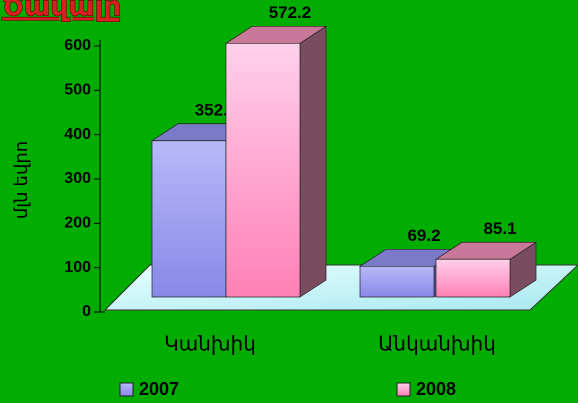  What do you see at coordinates (210, 344) in the screenshot?
I see `x-tick-label: Կանխիկ` at bounding box center [210, 344].